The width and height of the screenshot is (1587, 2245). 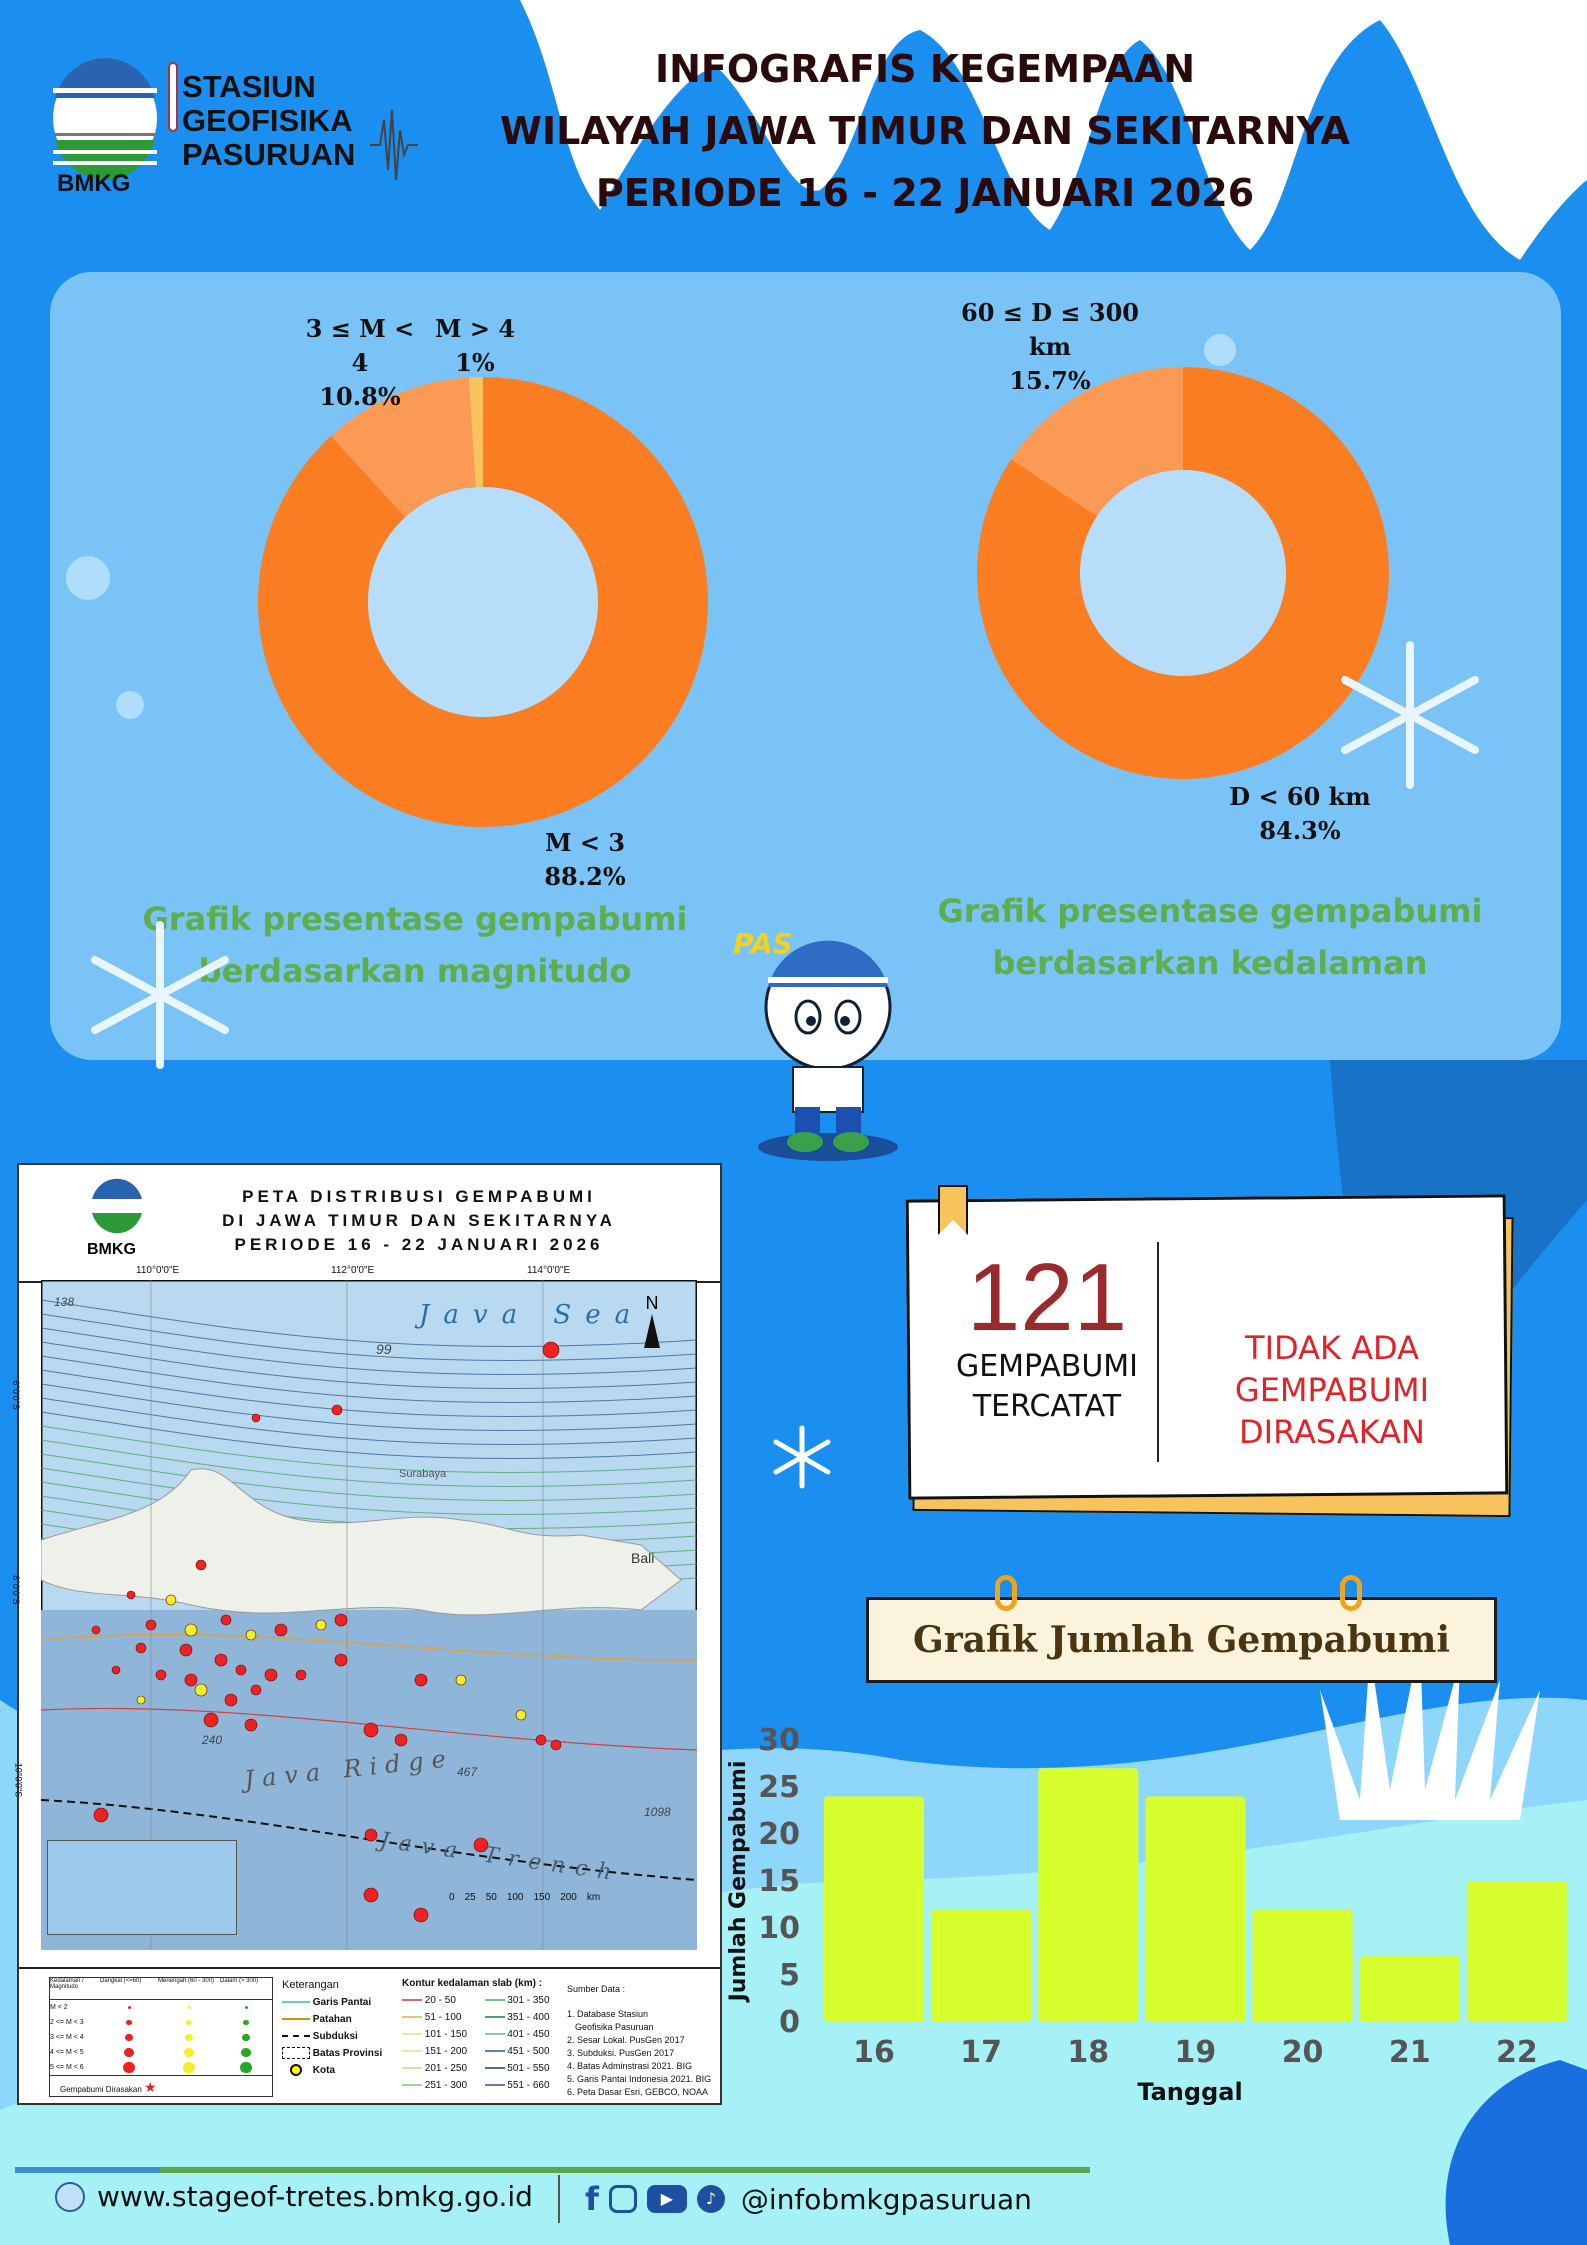 I want to click on bali-label: Bali, so click(x=643, y=1558).